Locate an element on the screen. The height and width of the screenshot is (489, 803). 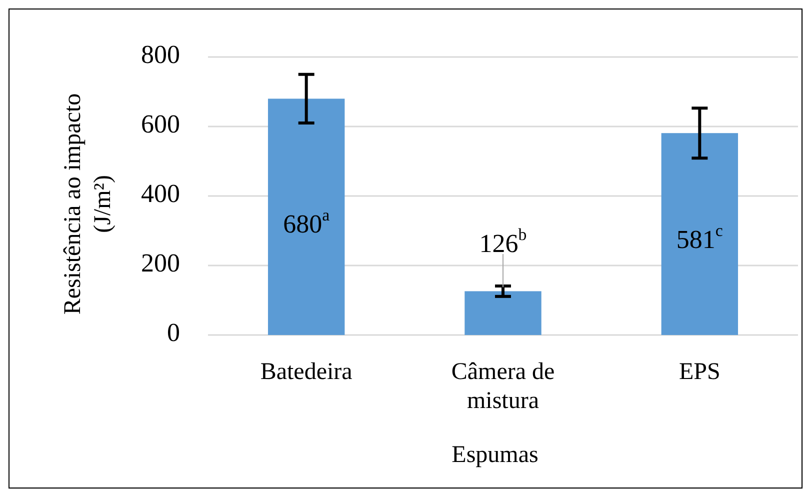
y-axis-title: Resistência ao impacto (J/m²) is located at coordinates (88, 204).